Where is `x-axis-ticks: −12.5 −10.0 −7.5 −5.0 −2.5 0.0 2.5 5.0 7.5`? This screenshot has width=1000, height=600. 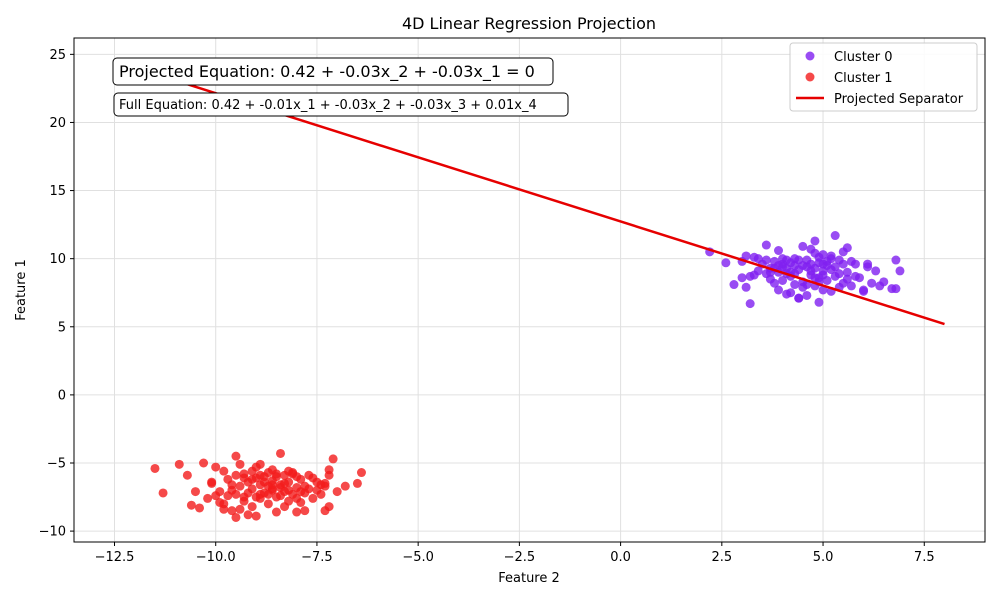
x-axis-ticks: −12.5 −10.0 −7.5 −5.0 −2.5 0.0 2.5 5.0 7.5 is located at coordinates (515, 553).